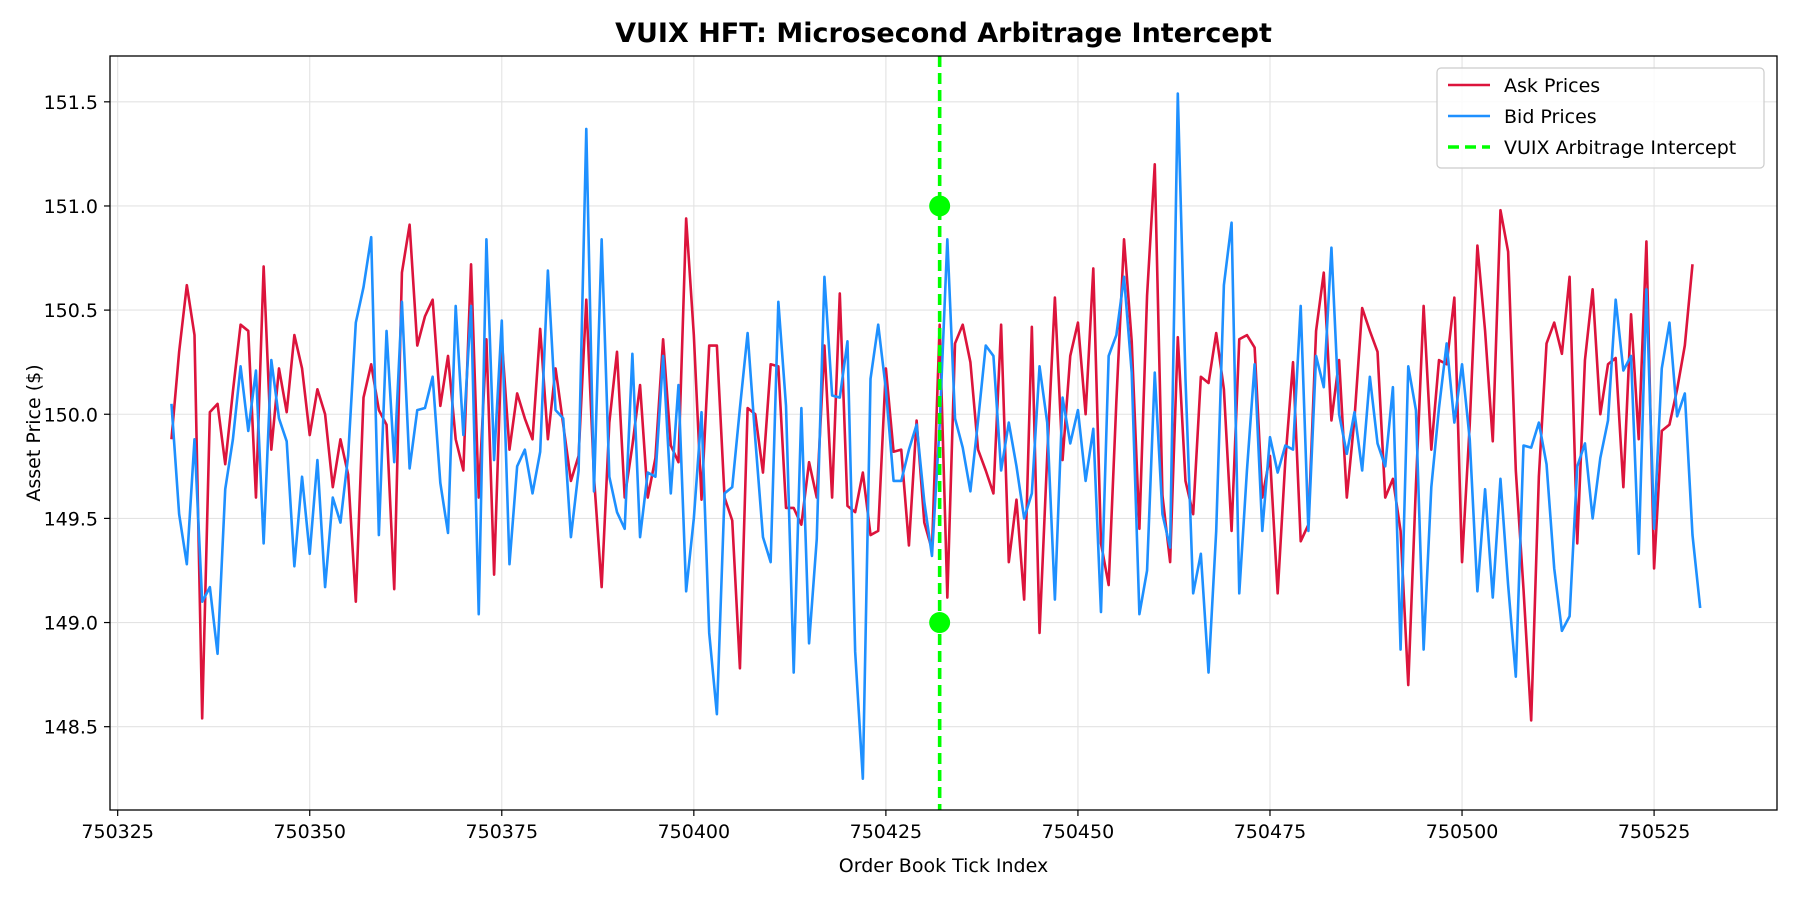 This screenshot has height=900, width=1800. I want to click on y-tick-label: 149.5, so click(71, 519).